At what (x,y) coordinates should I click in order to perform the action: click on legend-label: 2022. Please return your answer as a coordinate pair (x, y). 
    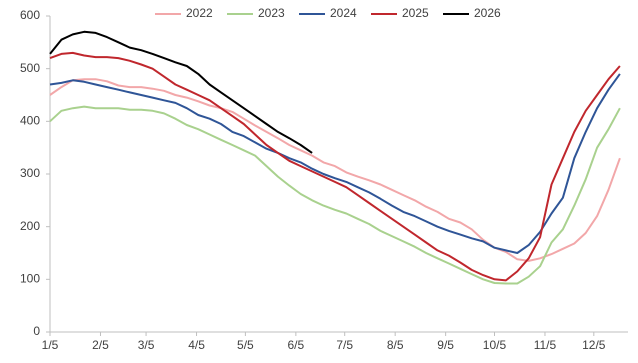
    Looking at the image, I should click on (199, 13).